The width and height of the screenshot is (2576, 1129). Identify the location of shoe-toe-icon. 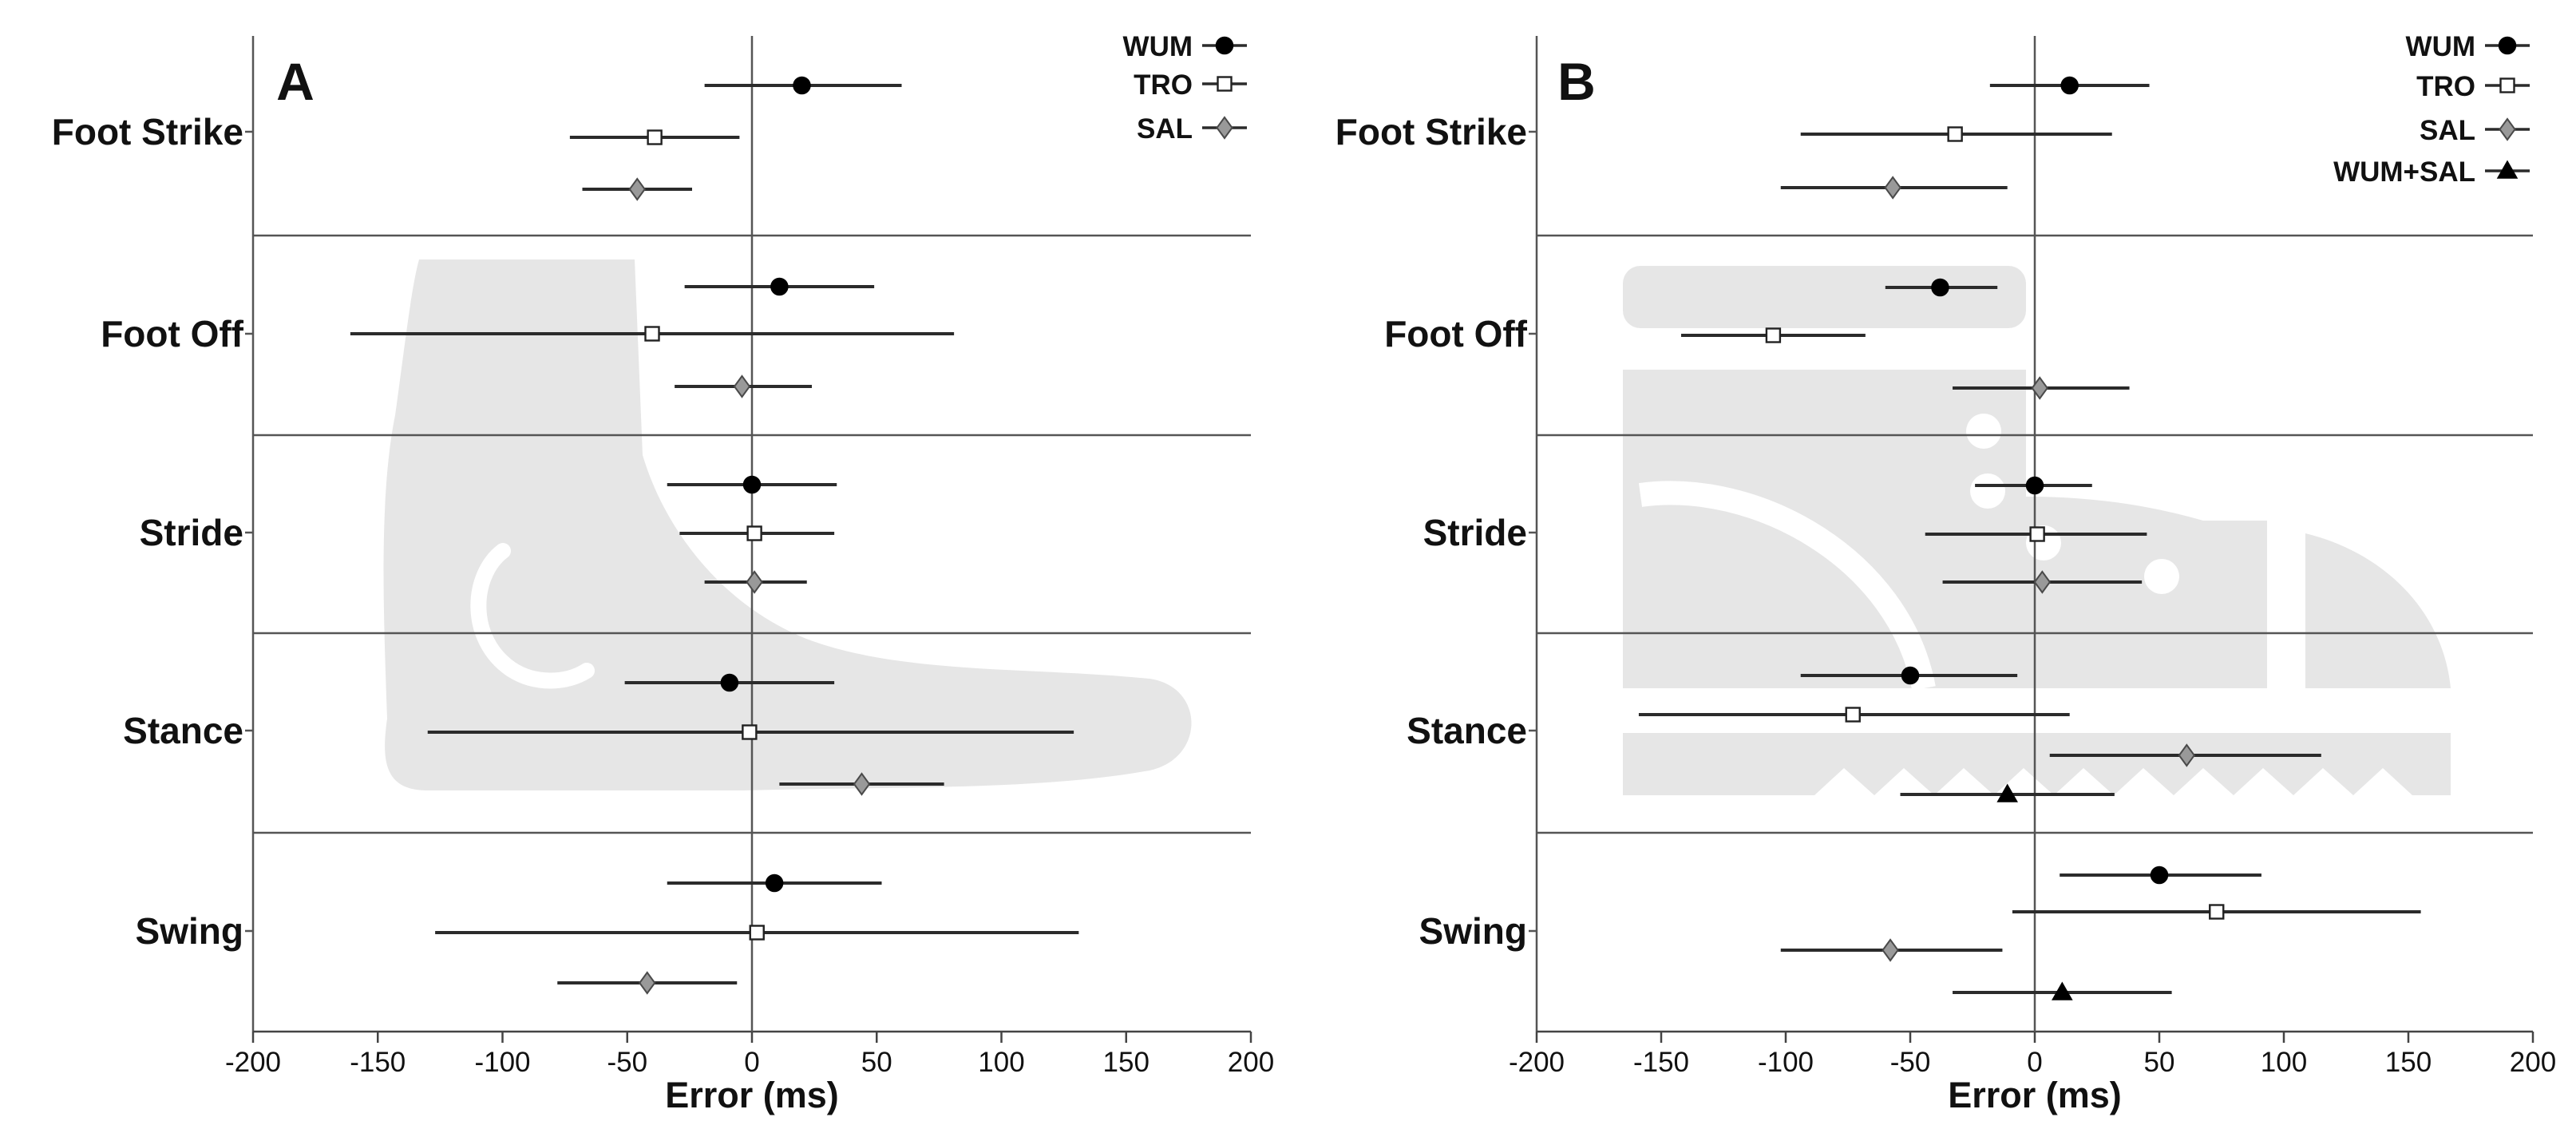
(2378, 610).